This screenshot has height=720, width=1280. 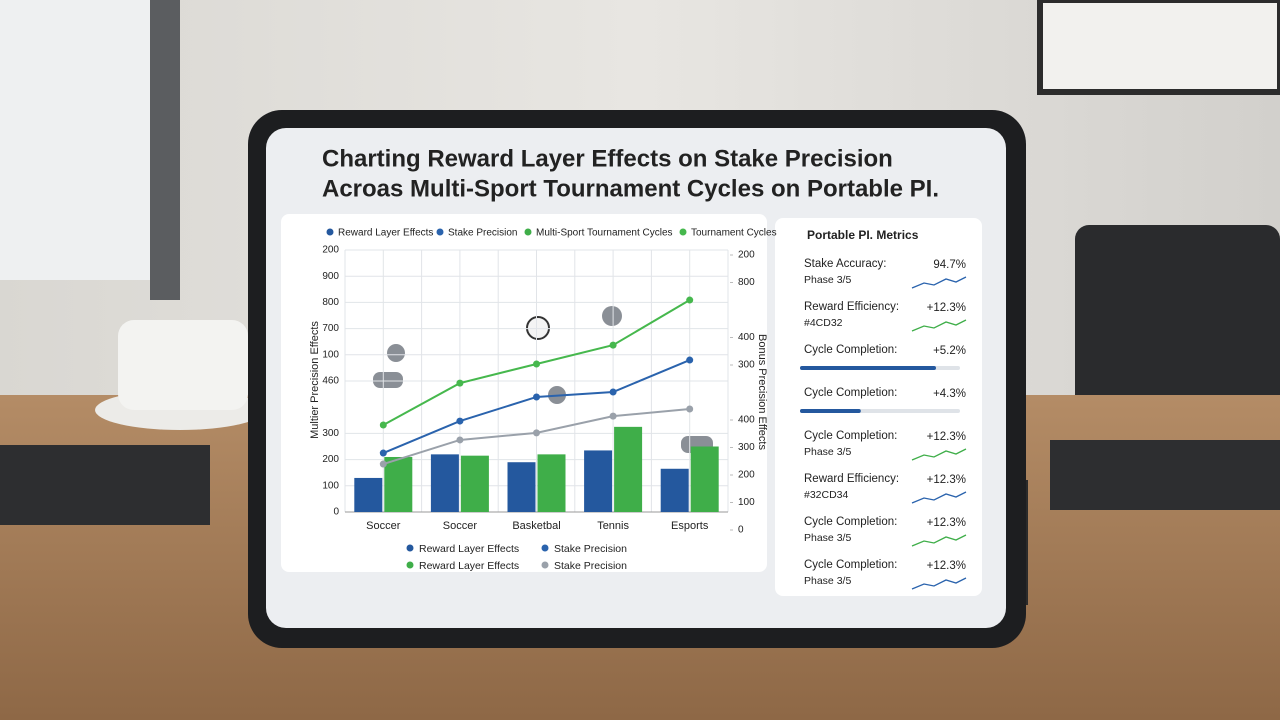 What do you see at coordinates (330, 328) in the screenshot?
I see `y-tick-label: 700` at bounding box center [330, 328].